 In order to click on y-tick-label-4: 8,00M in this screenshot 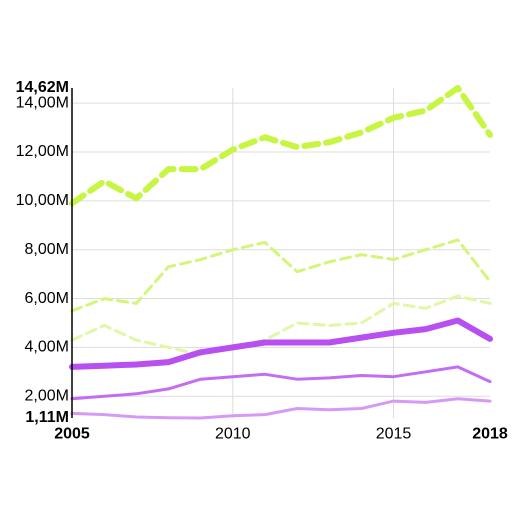, I will do `click(47, 249)`.